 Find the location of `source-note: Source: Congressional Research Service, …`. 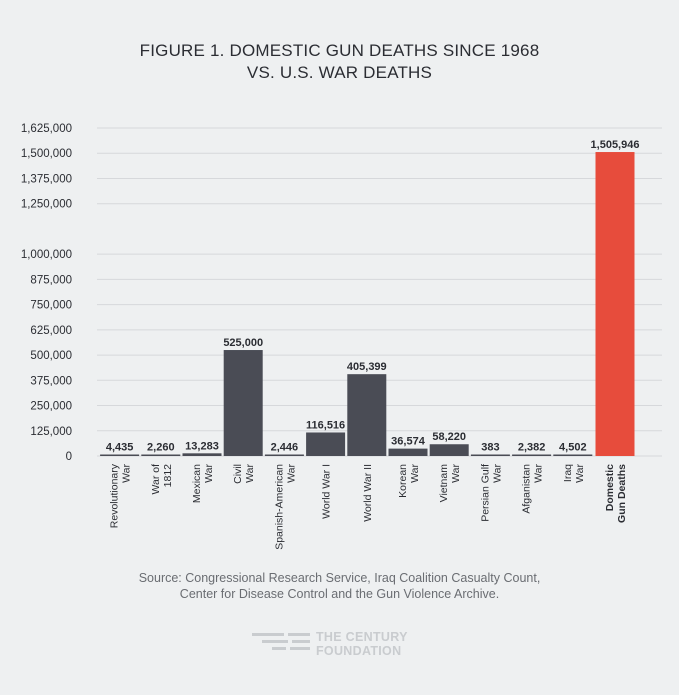

source-note: Source: Congressional Research Service, … is located at coordinates (339, 586).